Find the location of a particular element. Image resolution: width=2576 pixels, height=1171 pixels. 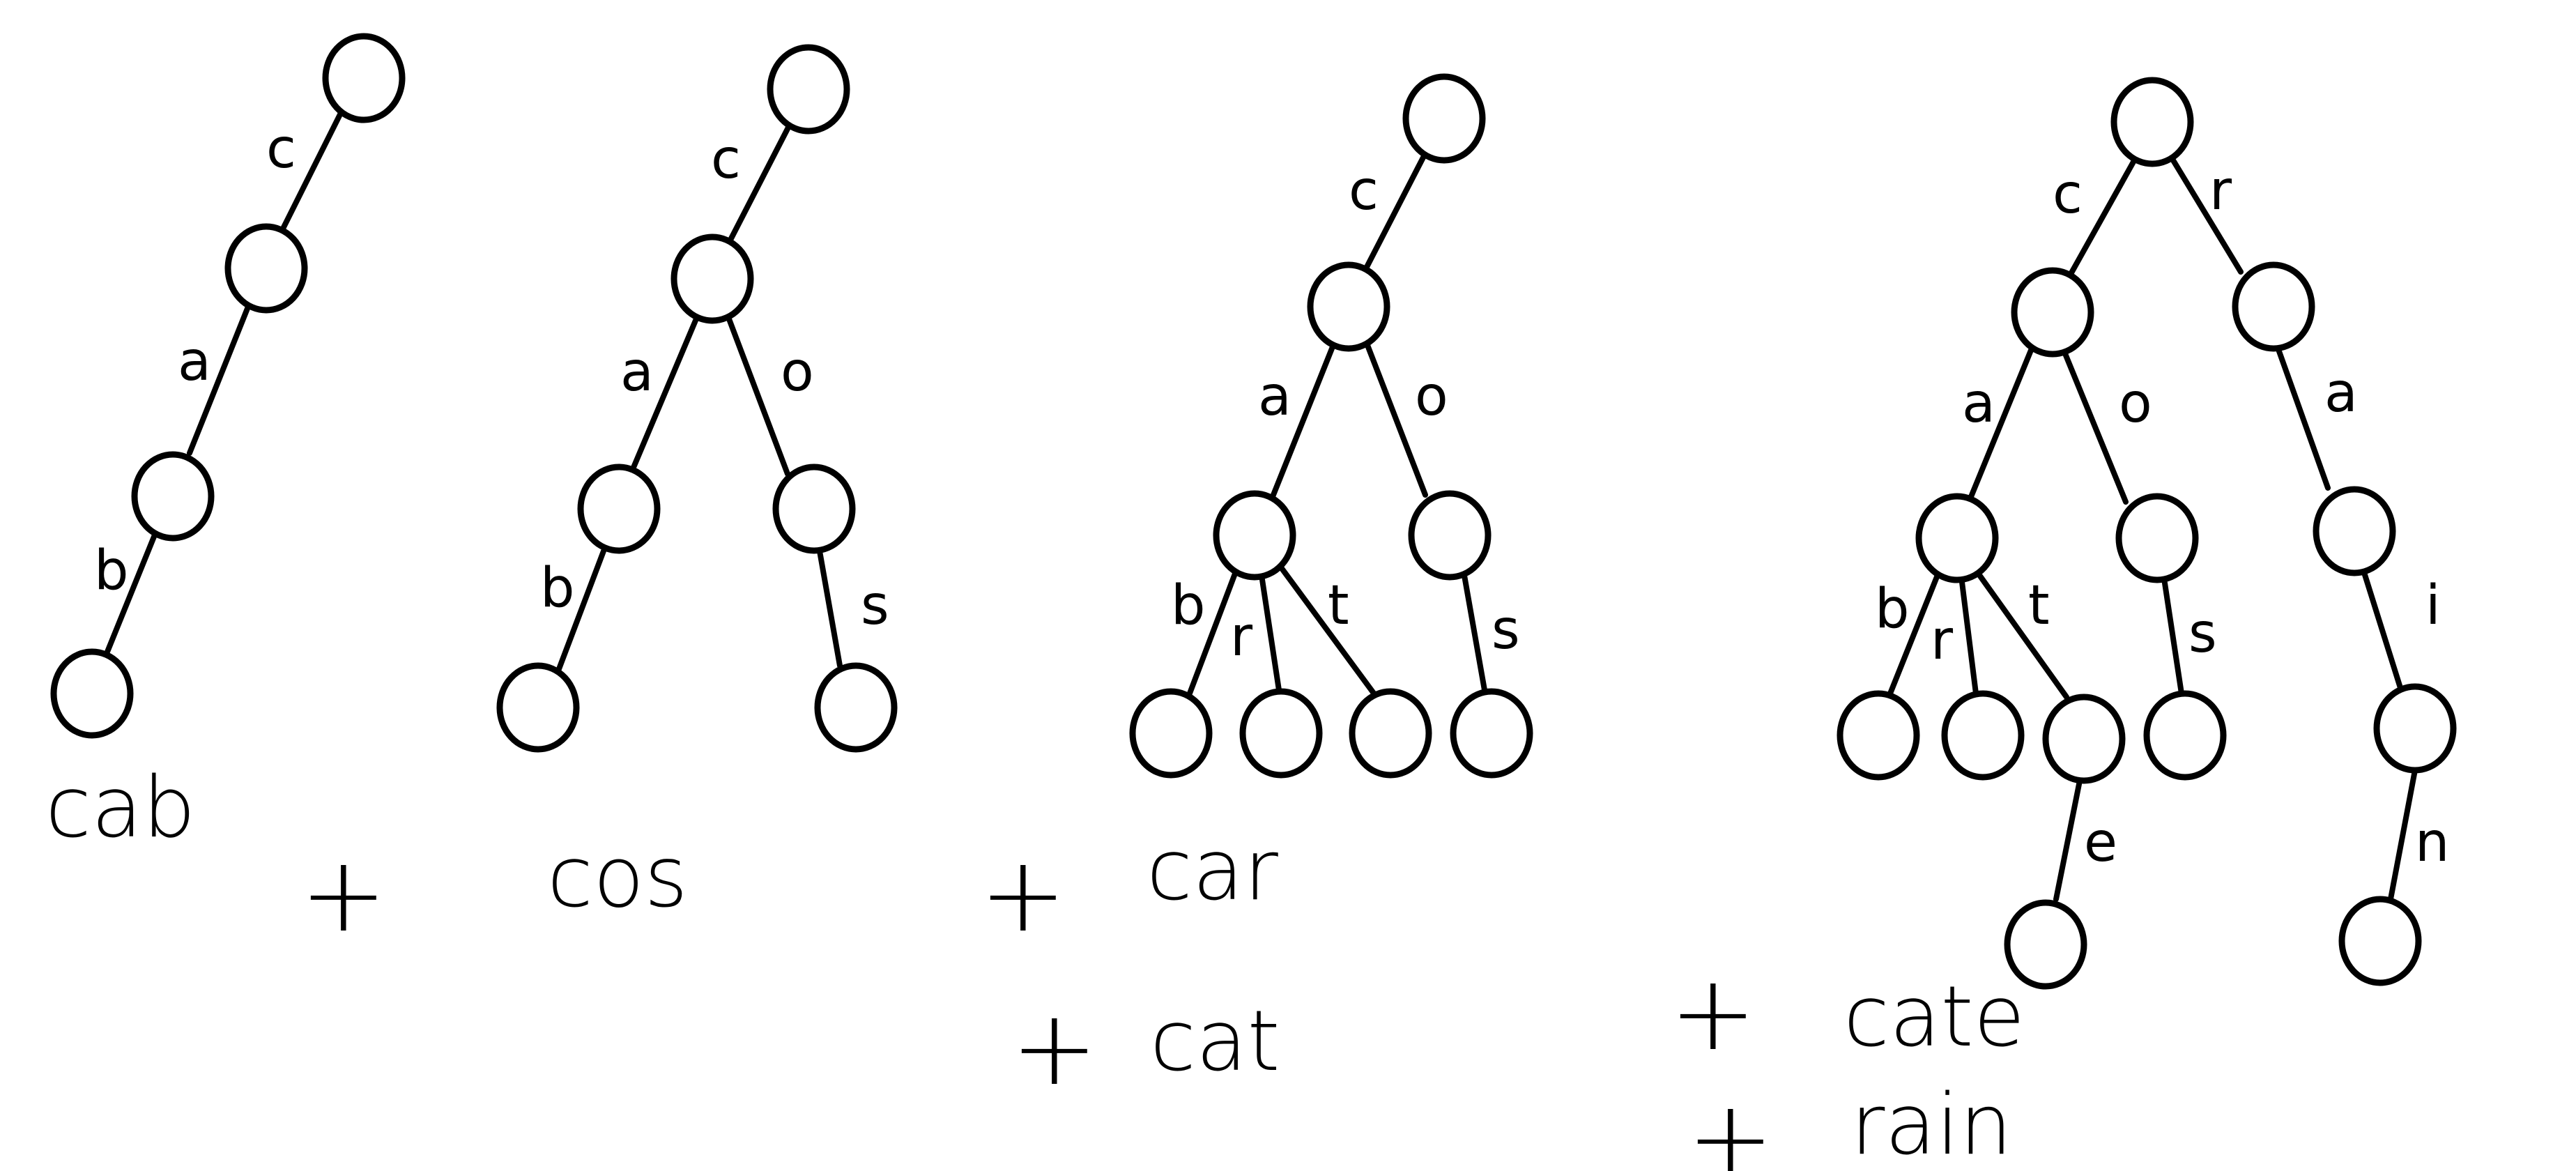

word-cos: cos is located at coordinates (617, 877).